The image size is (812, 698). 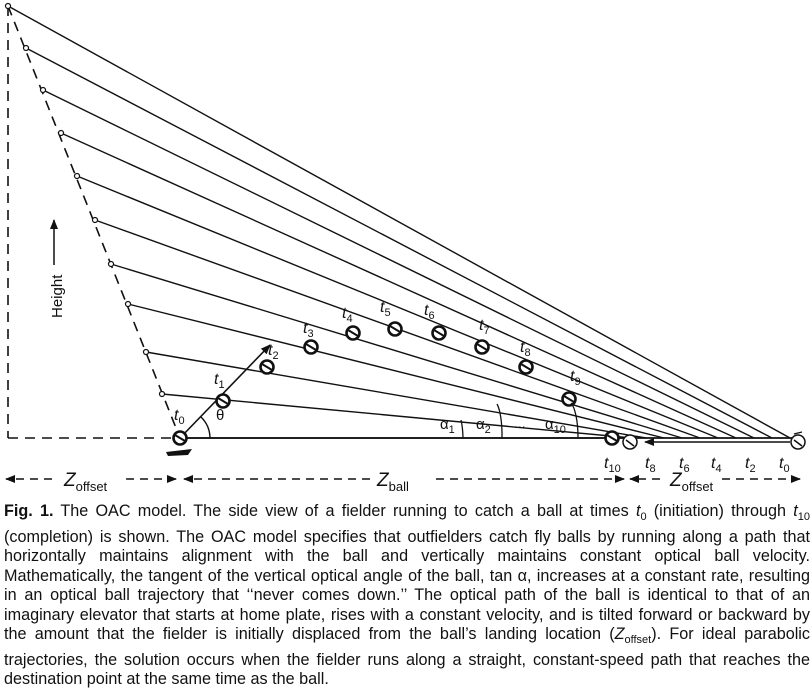 What do you see at coordinates (219, 381) in the screenshot?
I see `time-label: t1` at bounding box center [219, 381].